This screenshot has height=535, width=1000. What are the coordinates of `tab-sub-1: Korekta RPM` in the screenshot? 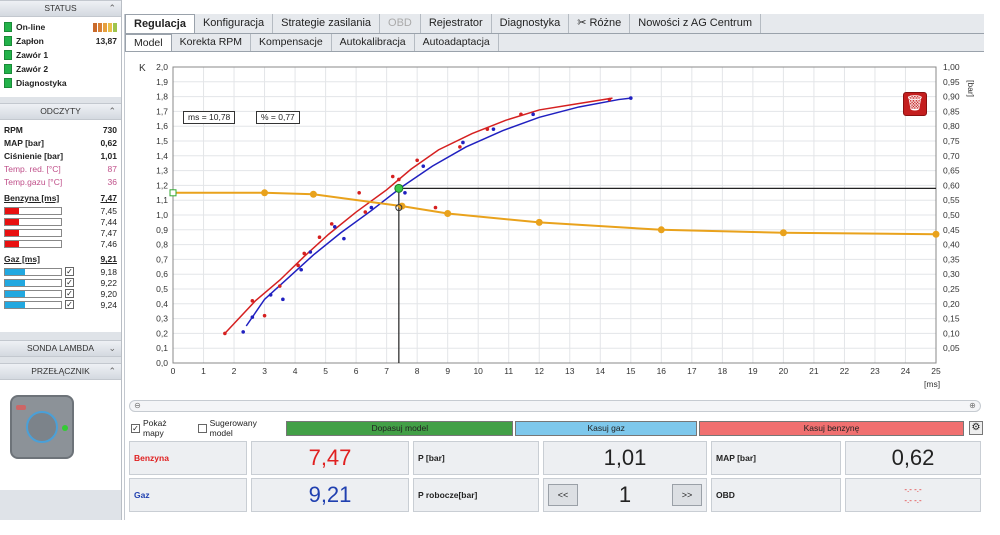 It's located at (212, 42).